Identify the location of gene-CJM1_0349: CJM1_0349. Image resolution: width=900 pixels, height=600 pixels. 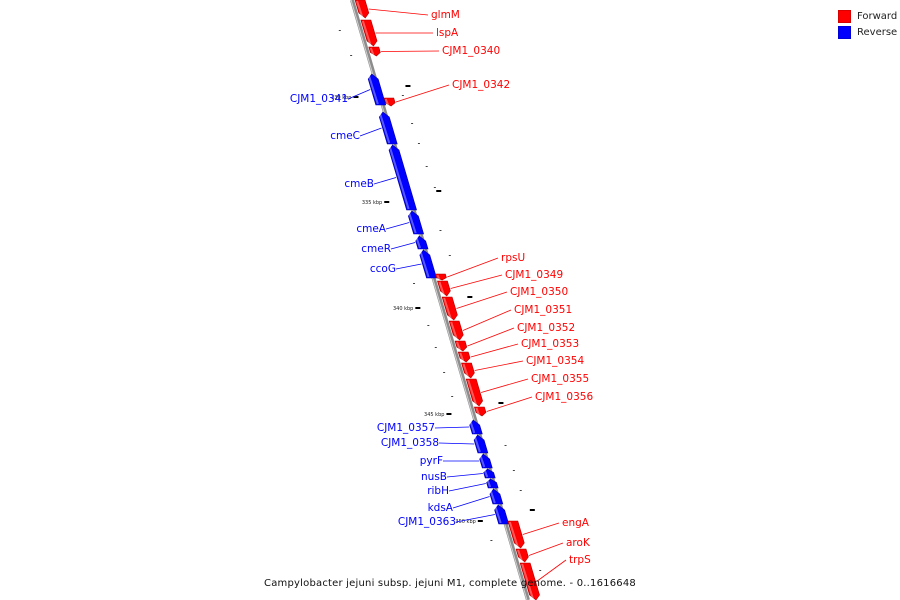
(500, 283).